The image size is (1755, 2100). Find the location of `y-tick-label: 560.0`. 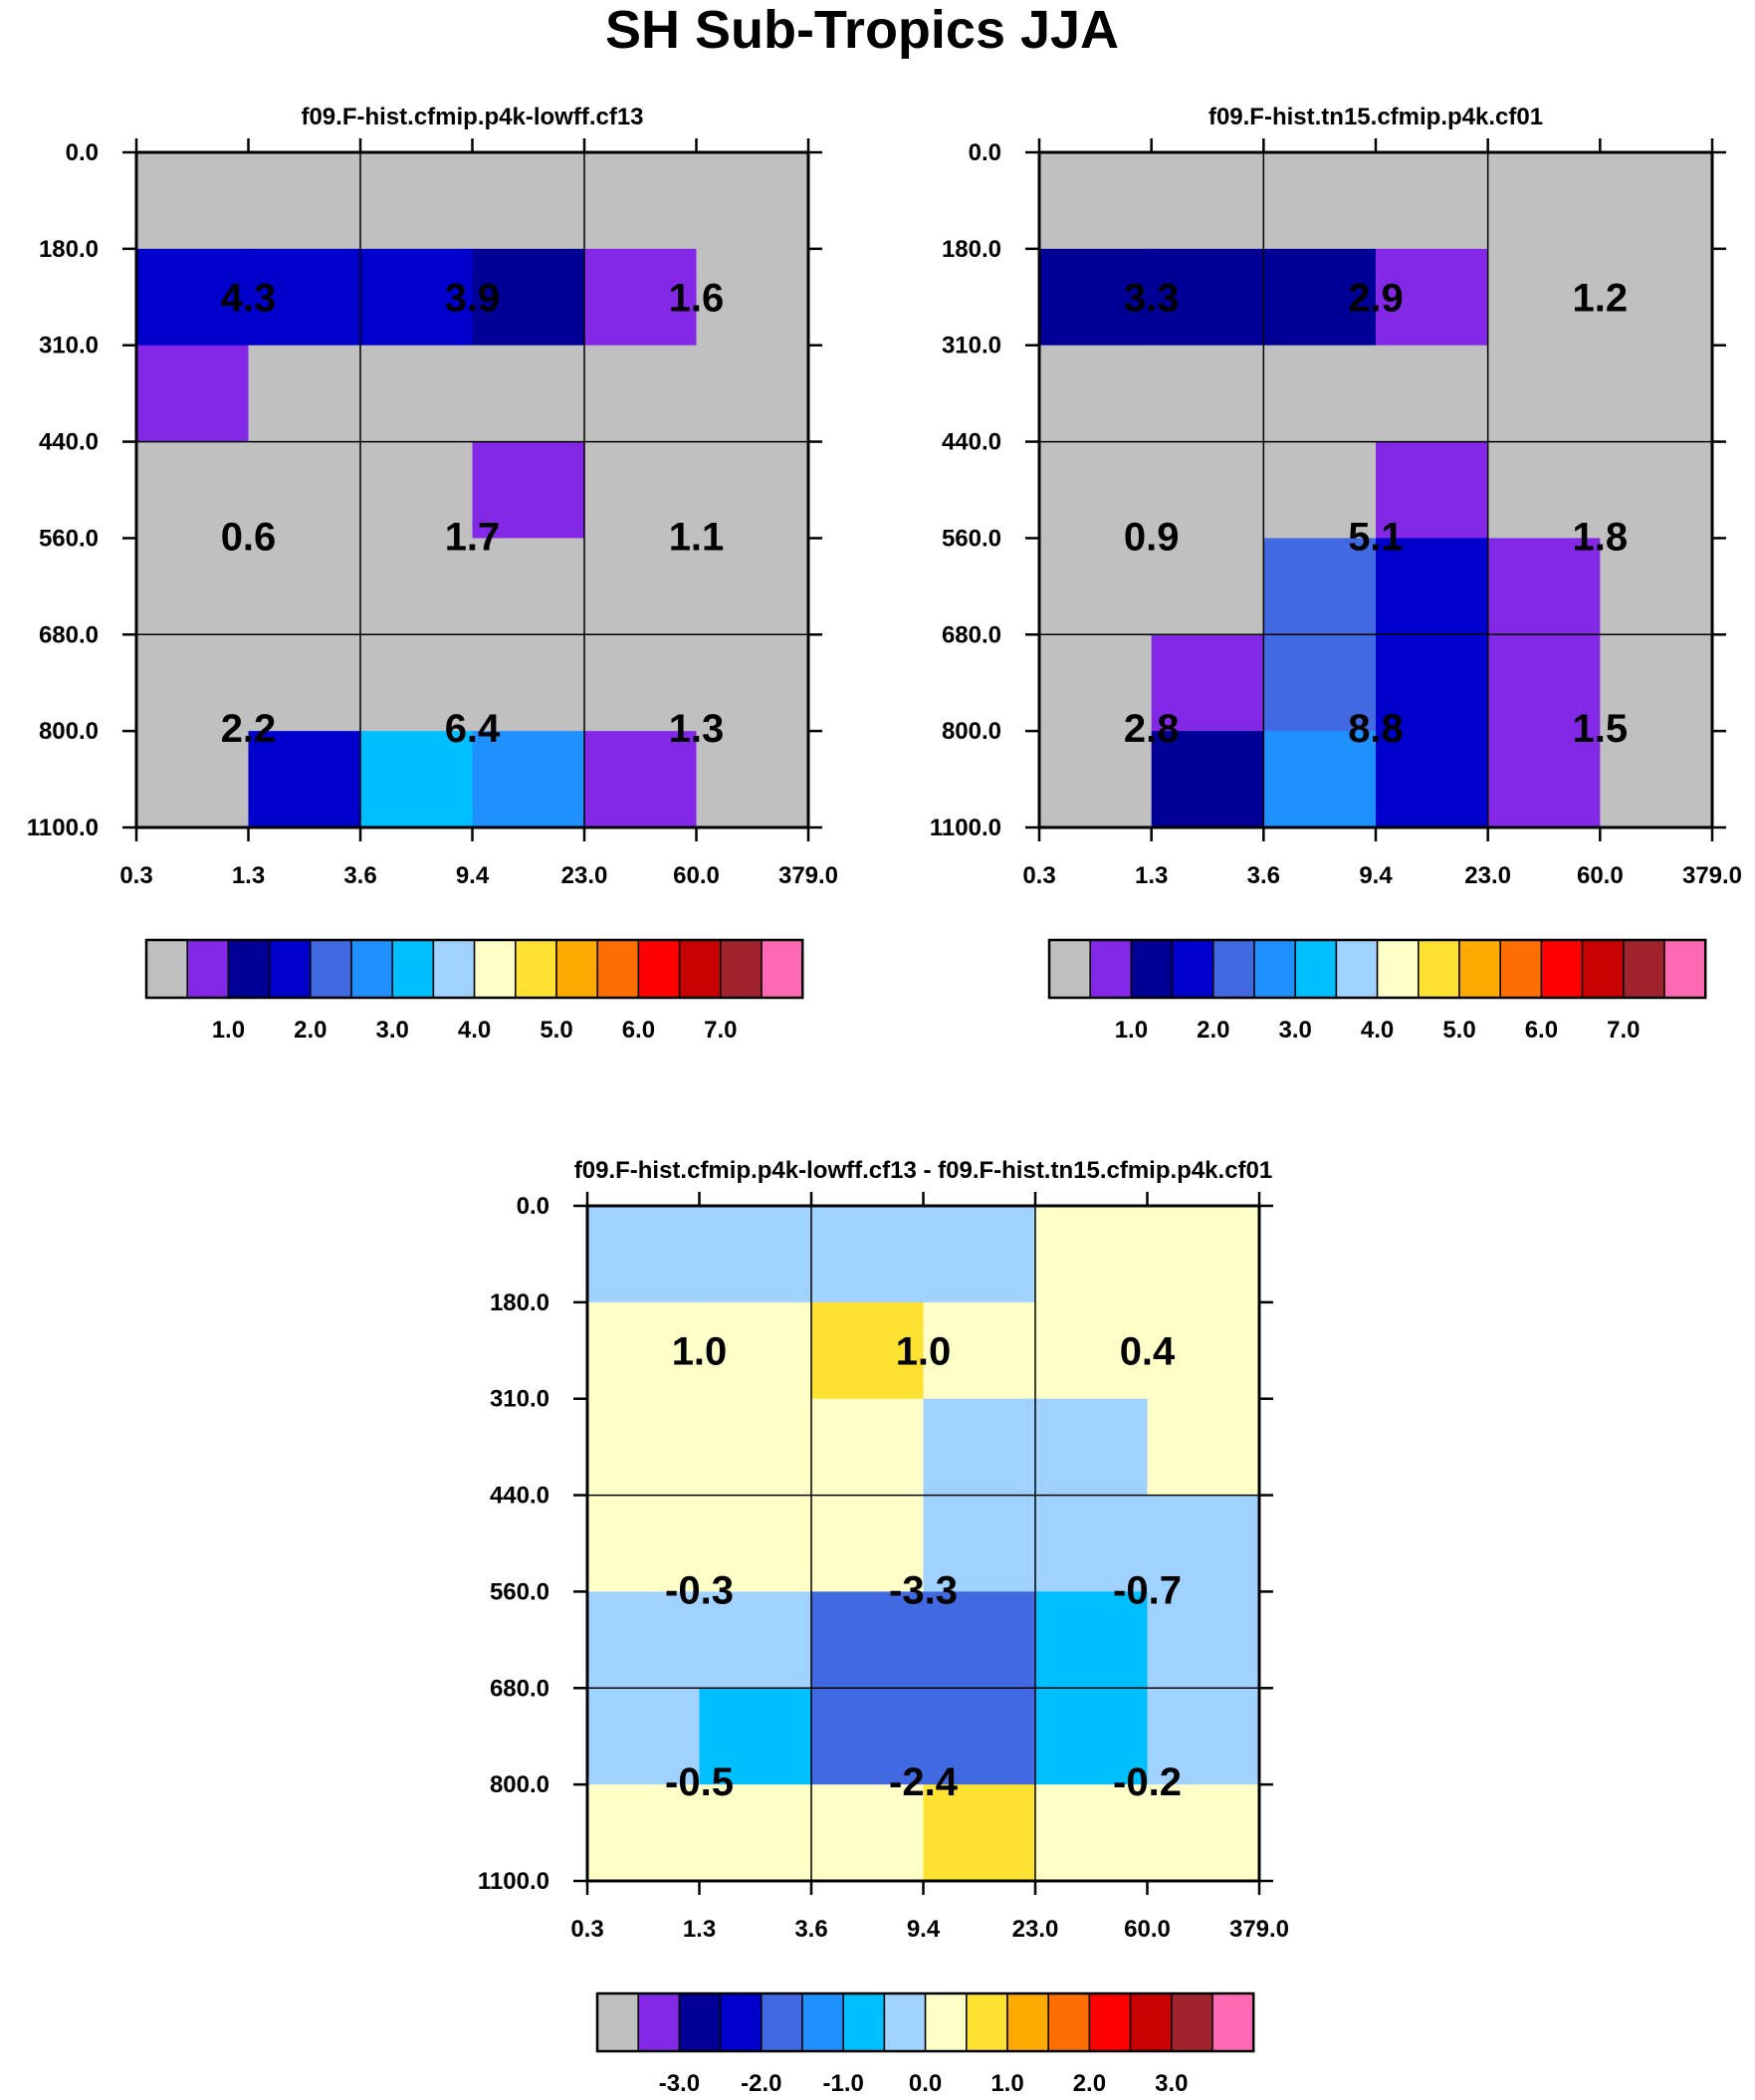

y-tick-label: 560.0 is located at coordinates (519, 1591).